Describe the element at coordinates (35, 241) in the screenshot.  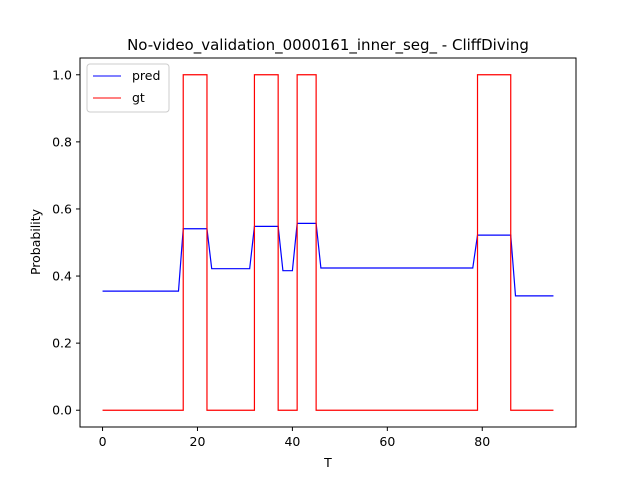
I see `y-axis-label: Probability` at that location.